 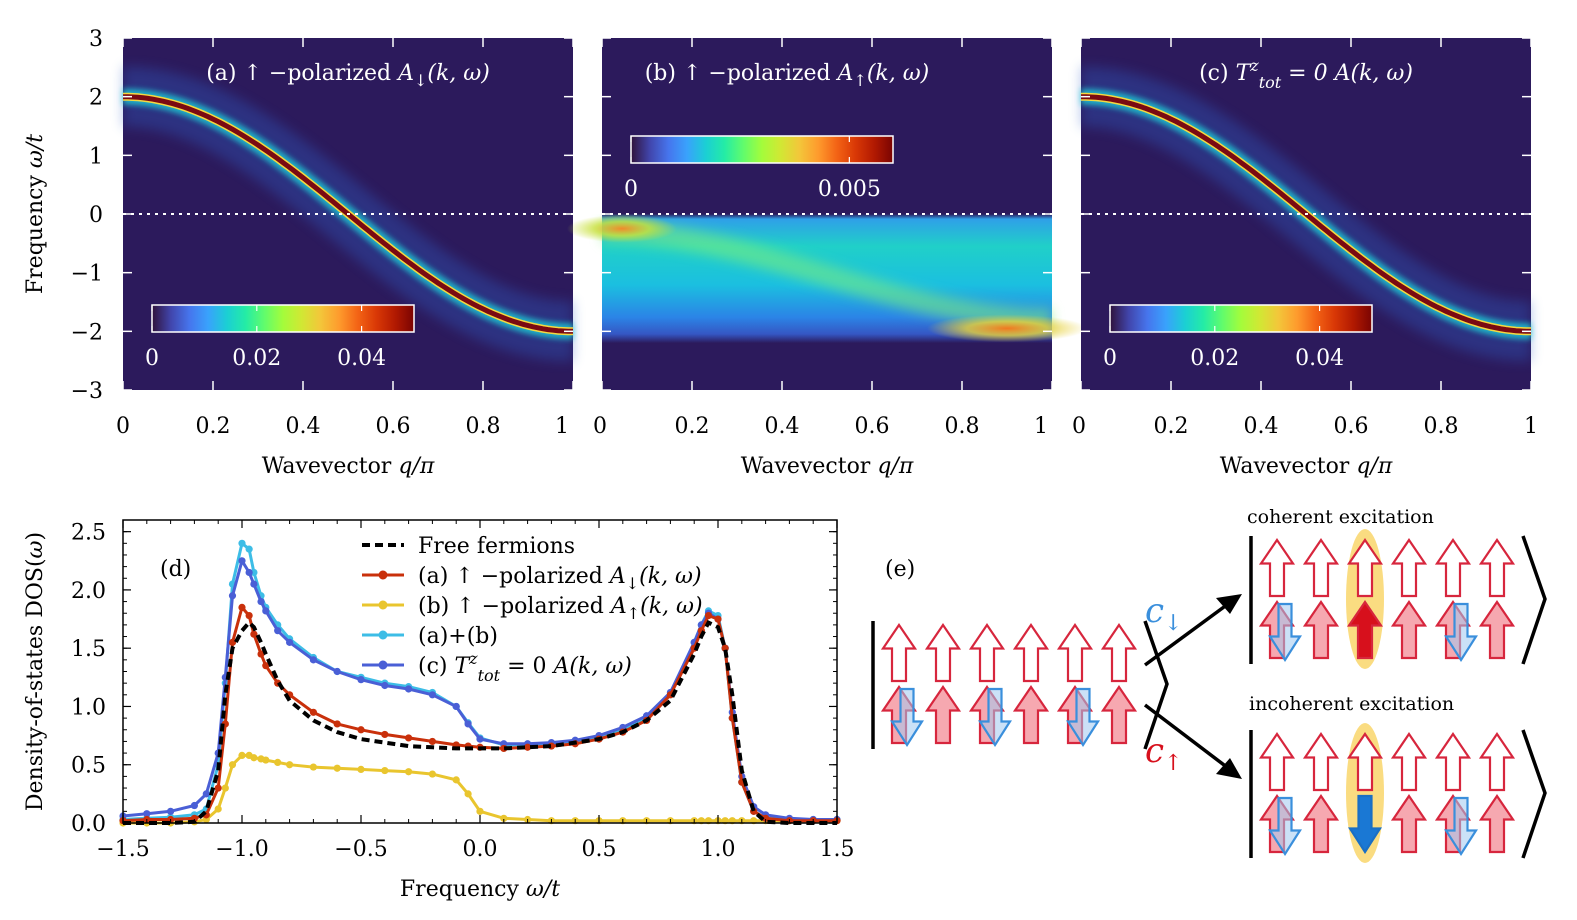 What do you see at coordinates (420, 80) in the screenshot?
I see `title-subscript: ↓` at bounding box center [420, 80].